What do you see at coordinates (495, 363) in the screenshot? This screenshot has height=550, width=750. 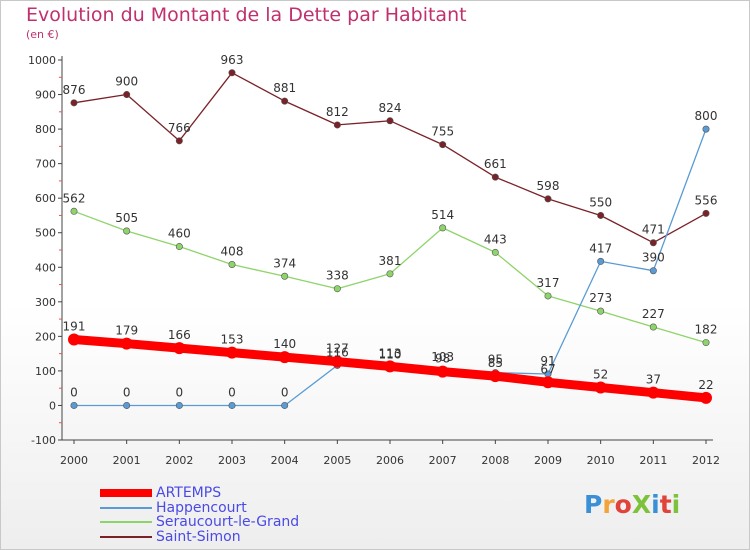 I see `data-label: 85` at bounding box center [495, 363].